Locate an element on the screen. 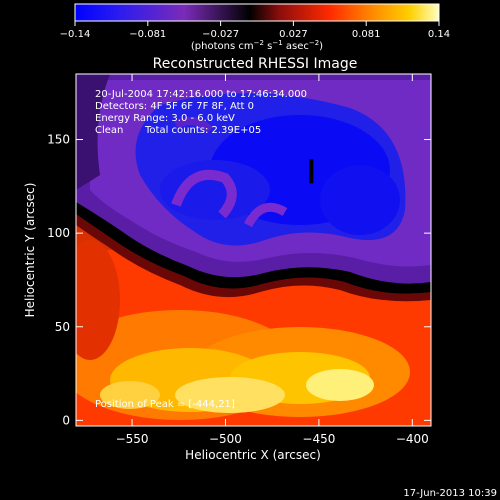 Image resolution: width=500 pixels, height=500 pixels. x-tick-label: −400 is located at coordinates (412, 439).